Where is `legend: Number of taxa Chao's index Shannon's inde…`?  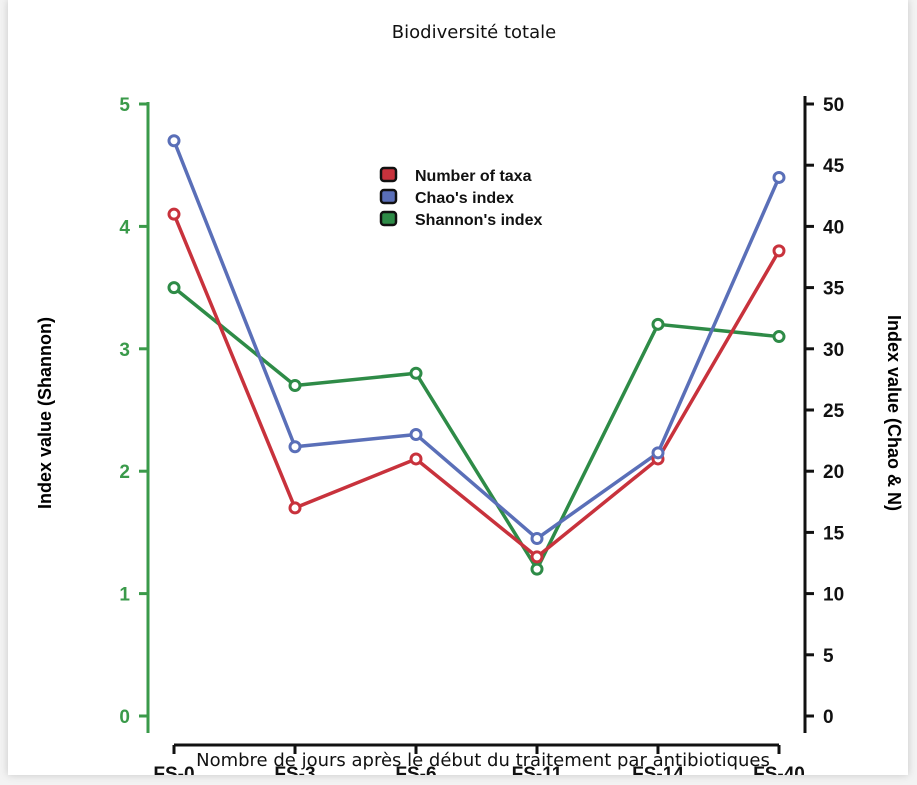
legend: Number of taxa Chao's index Shannon's inde… is located at coordinates (460, 197).